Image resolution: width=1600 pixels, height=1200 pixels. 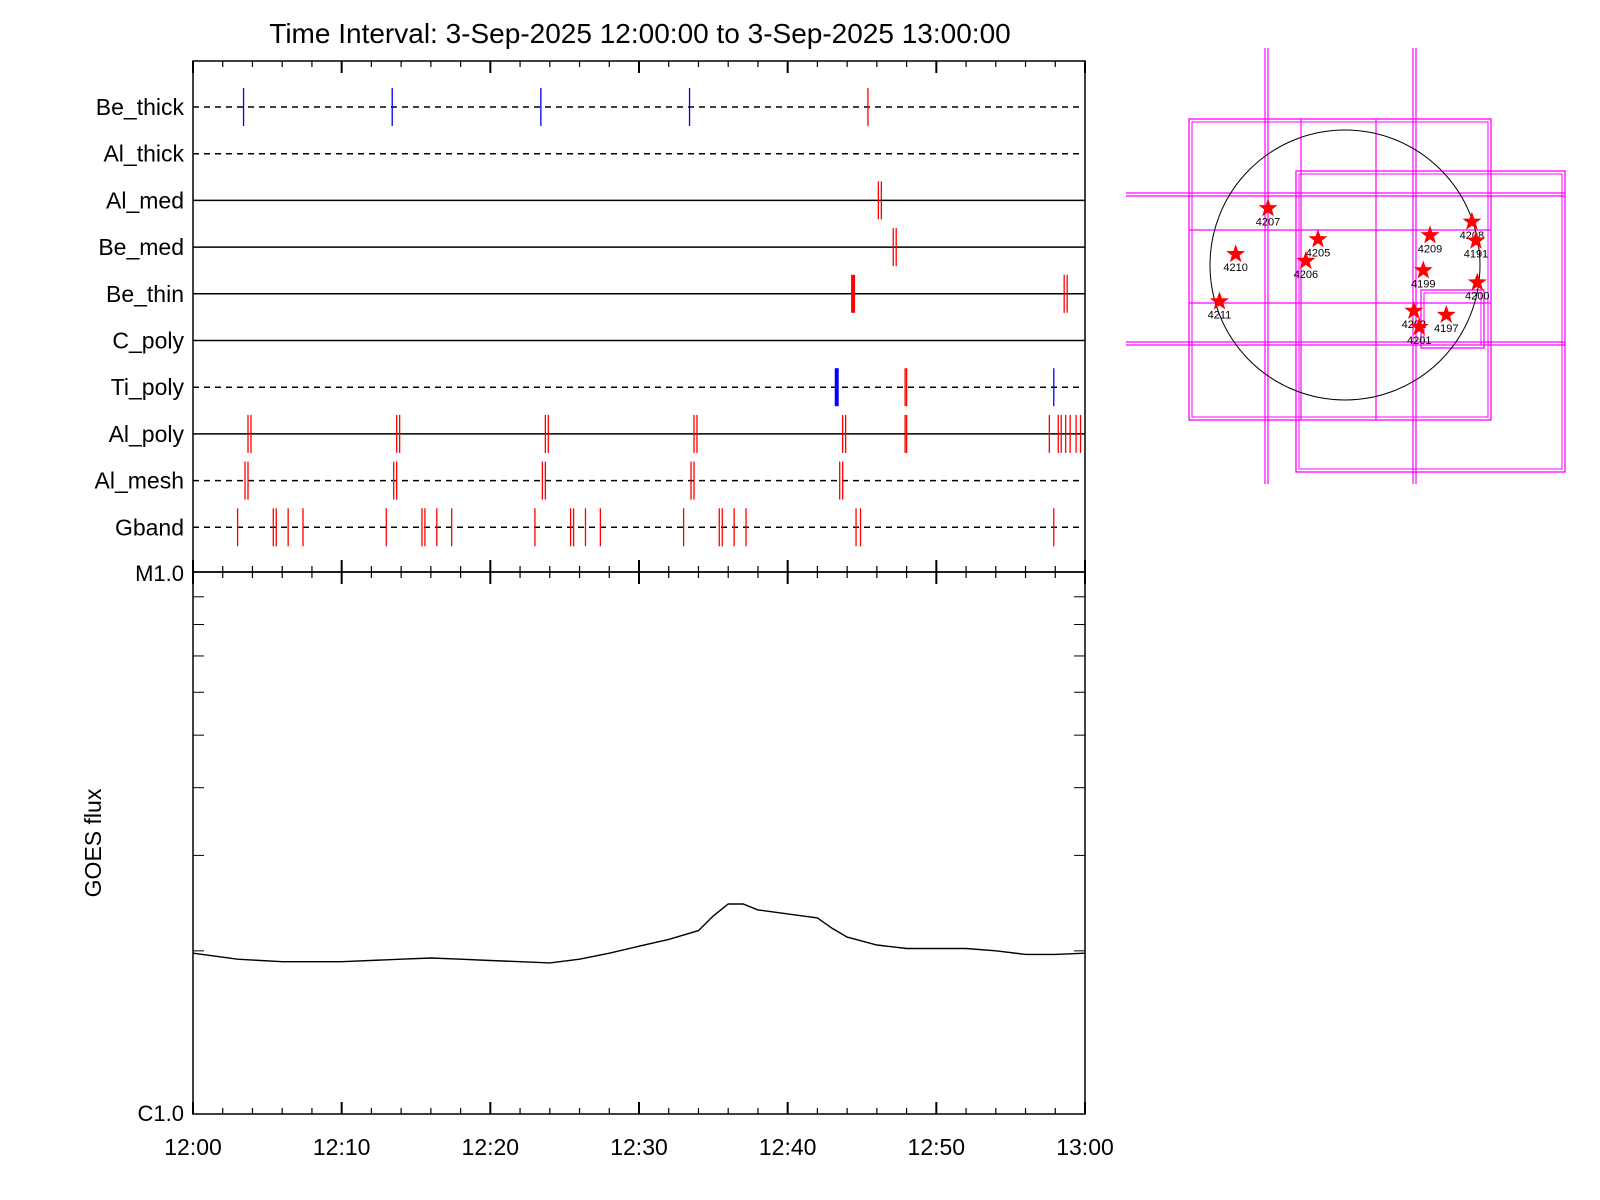 What do you see at coordinates (140, 107) in the screenshot?
I see `row-label-be_thick: Be_thick` at bounding box center [140, 107].